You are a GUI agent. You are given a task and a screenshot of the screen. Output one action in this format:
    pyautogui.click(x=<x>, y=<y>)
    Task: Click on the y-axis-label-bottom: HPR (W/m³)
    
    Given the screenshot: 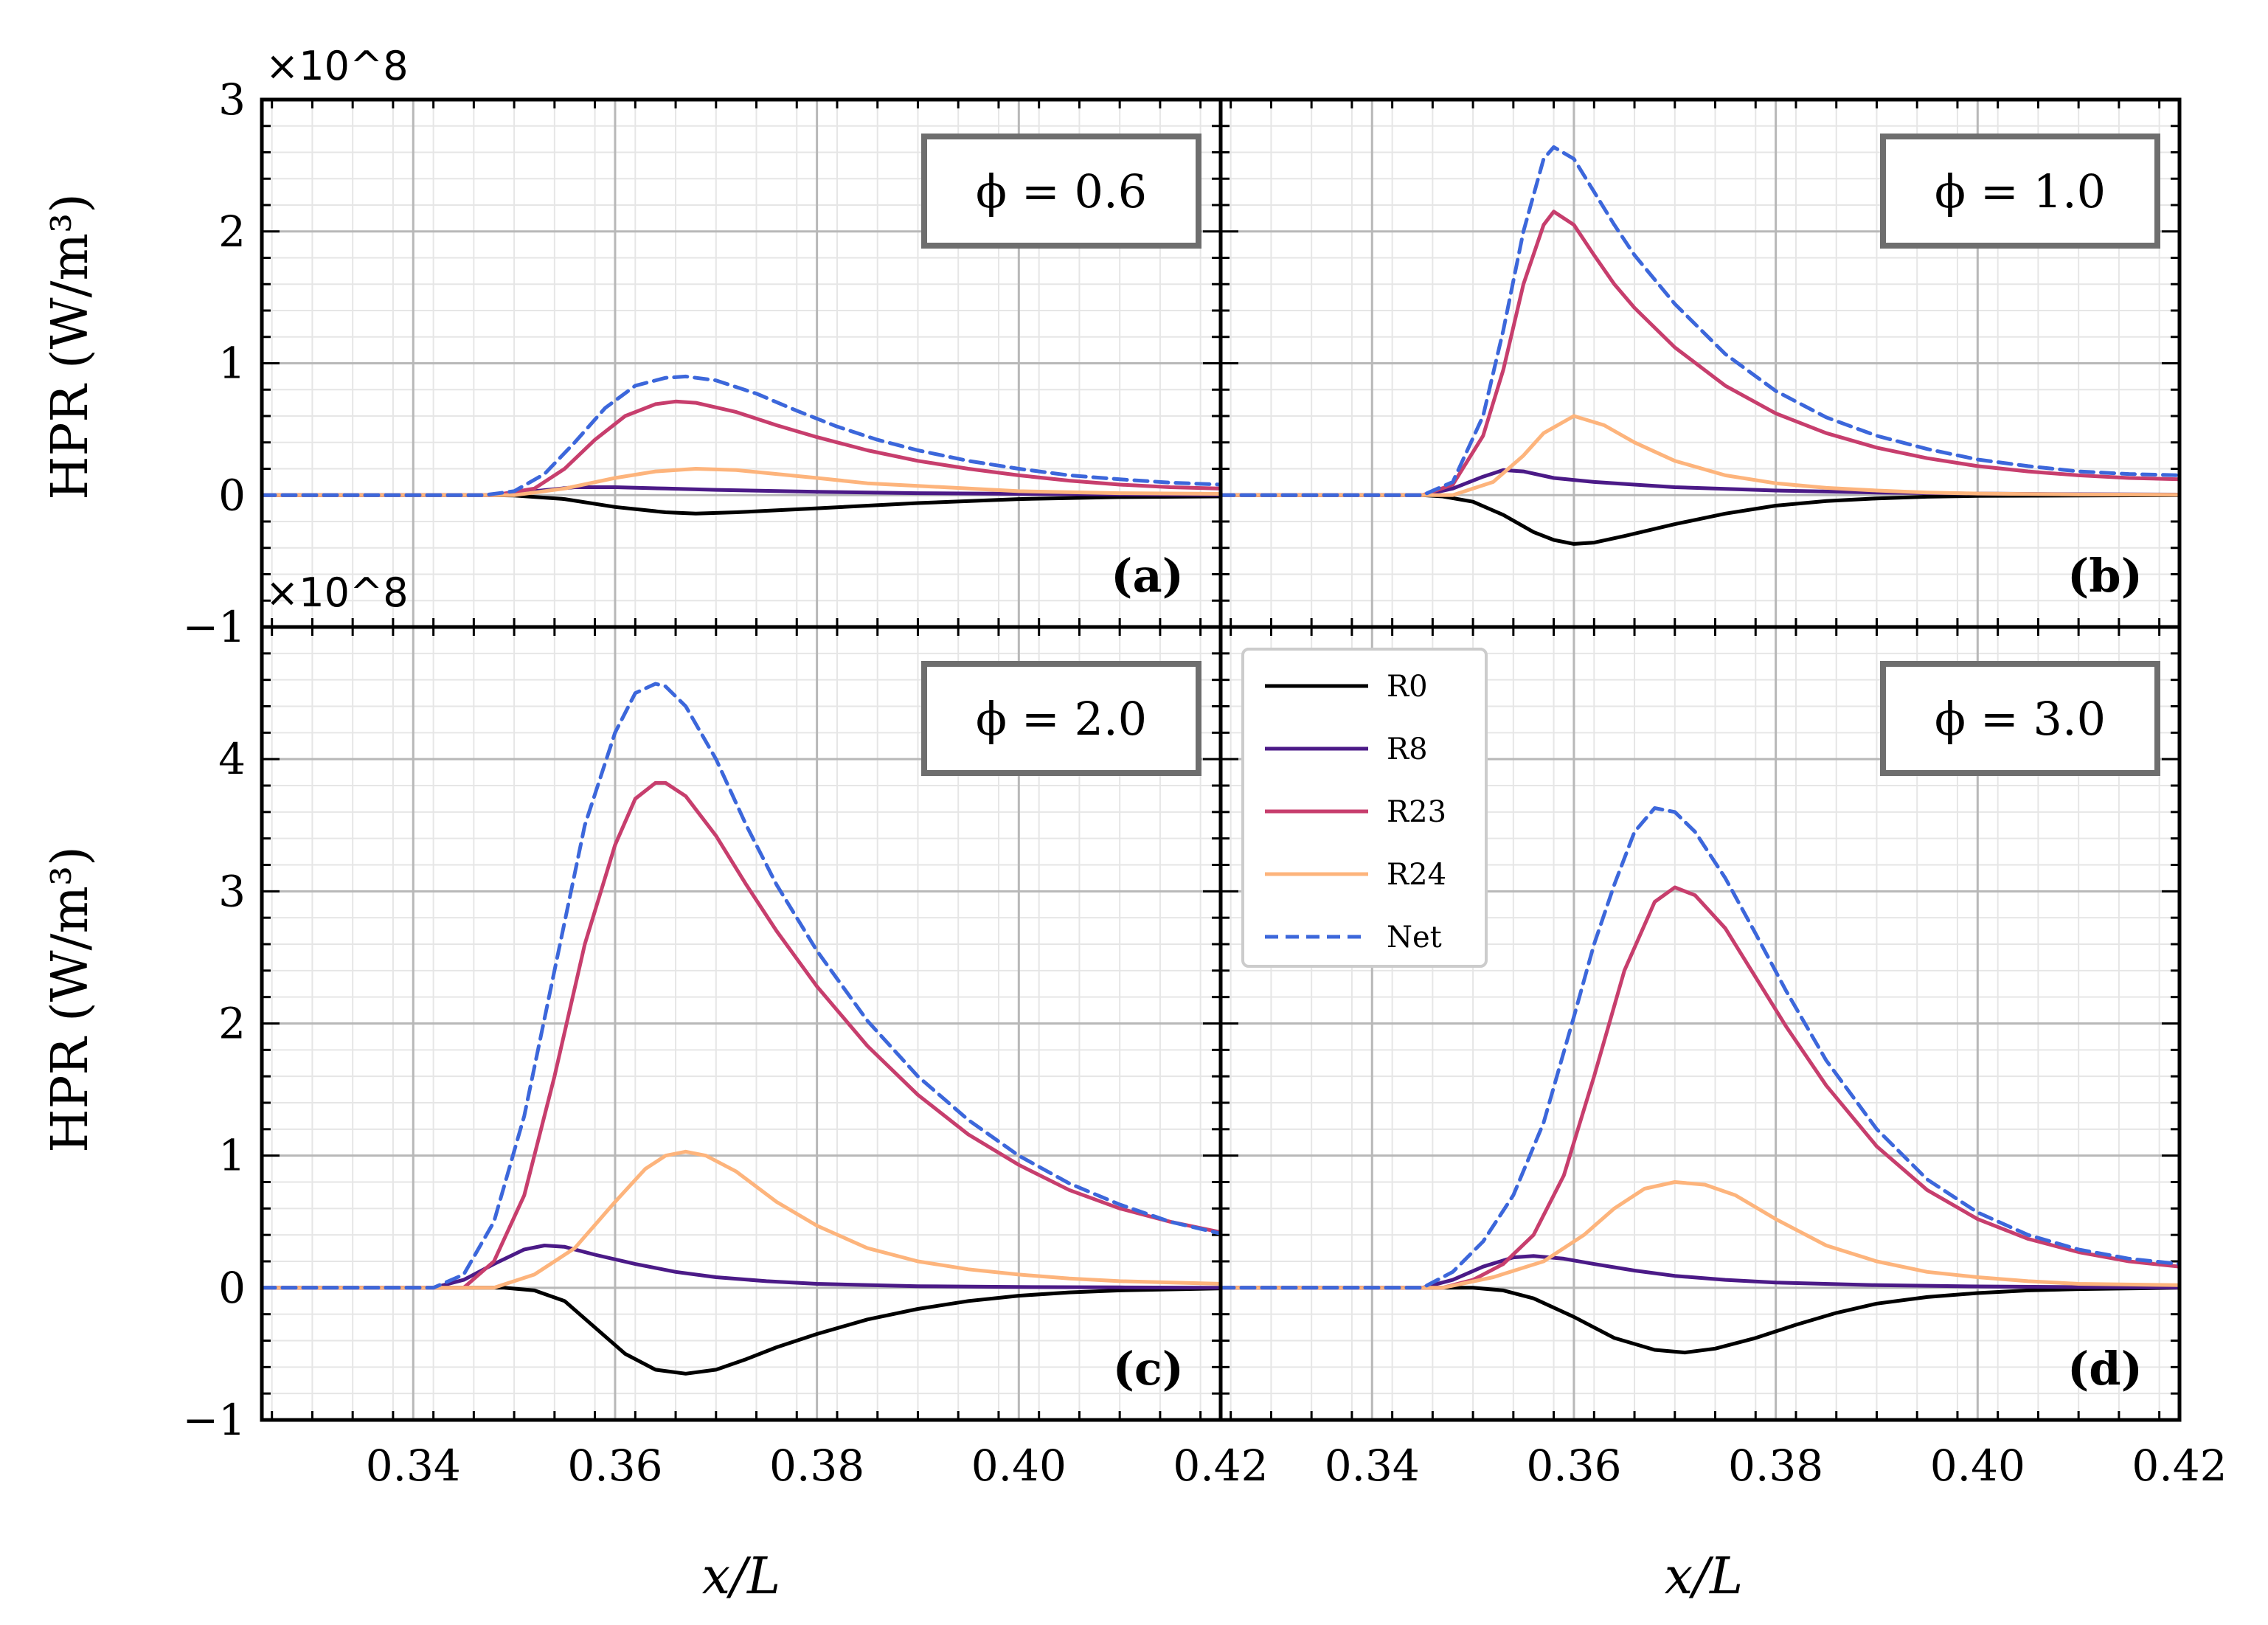 What is the action you would take?
    pyautogui.click(x=70, y=999)
    